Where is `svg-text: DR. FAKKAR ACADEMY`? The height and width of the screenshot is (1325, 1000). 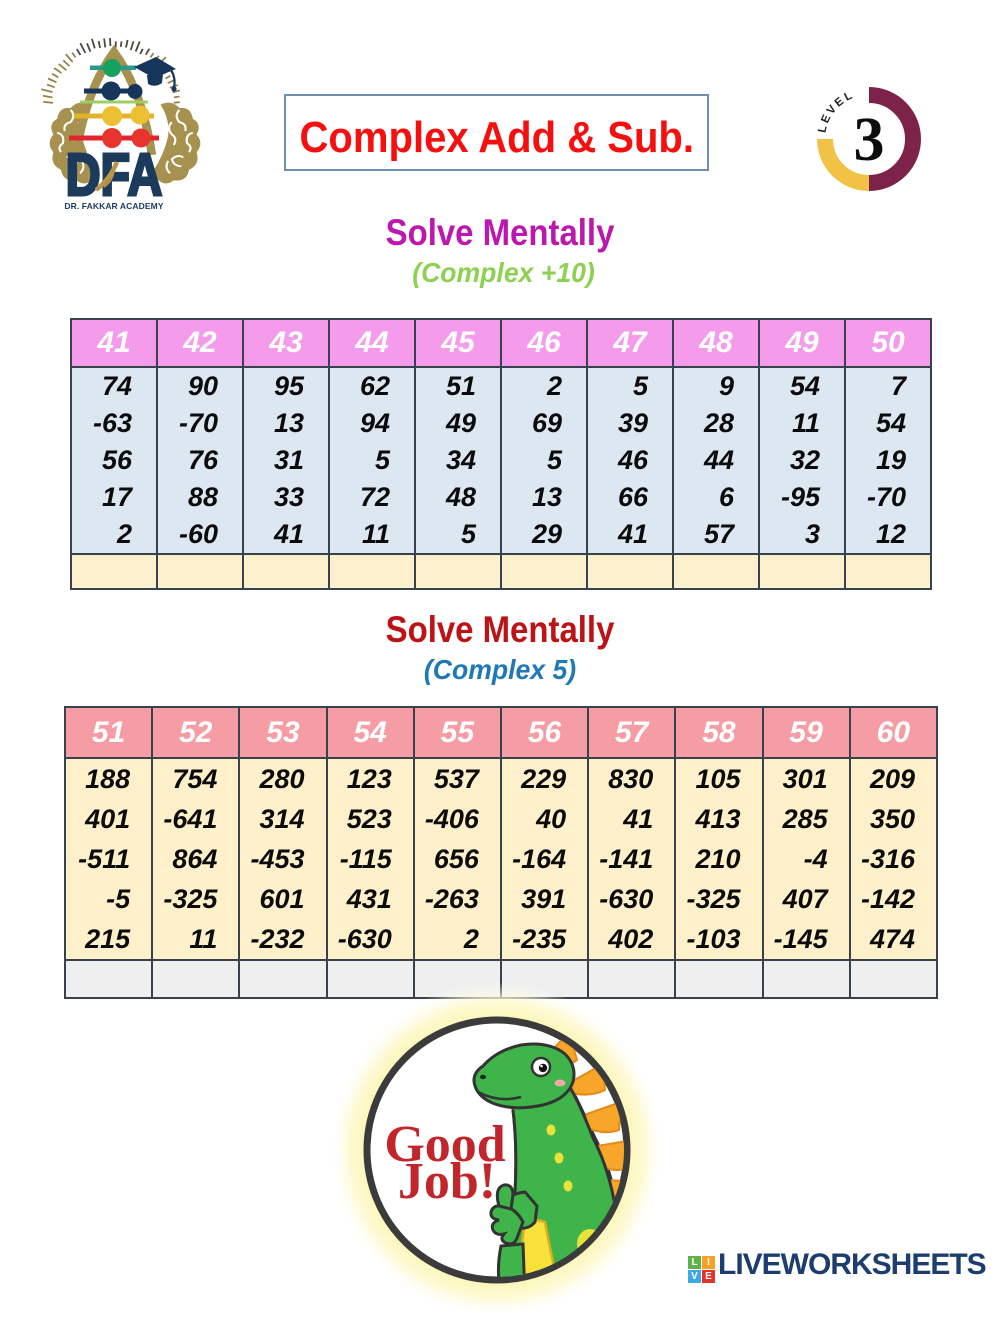
svg-text: DR. FAKKAR ACADEMY is located at coordinates (113, 206).